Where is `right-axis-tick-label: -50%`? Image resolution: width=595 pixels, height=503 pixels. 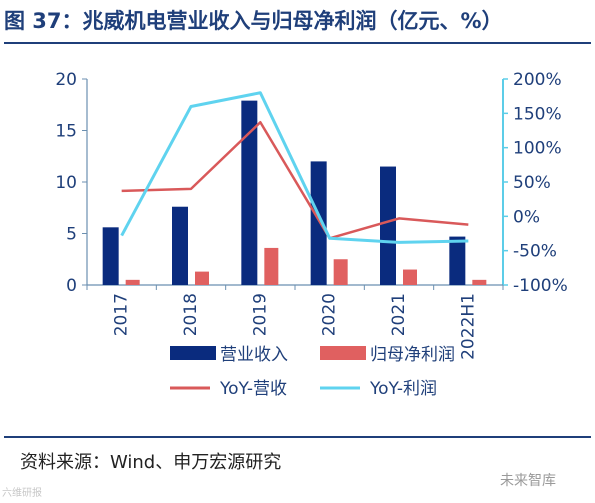
right-axis-tick-label: -50% is located at coordinates (535, 252).